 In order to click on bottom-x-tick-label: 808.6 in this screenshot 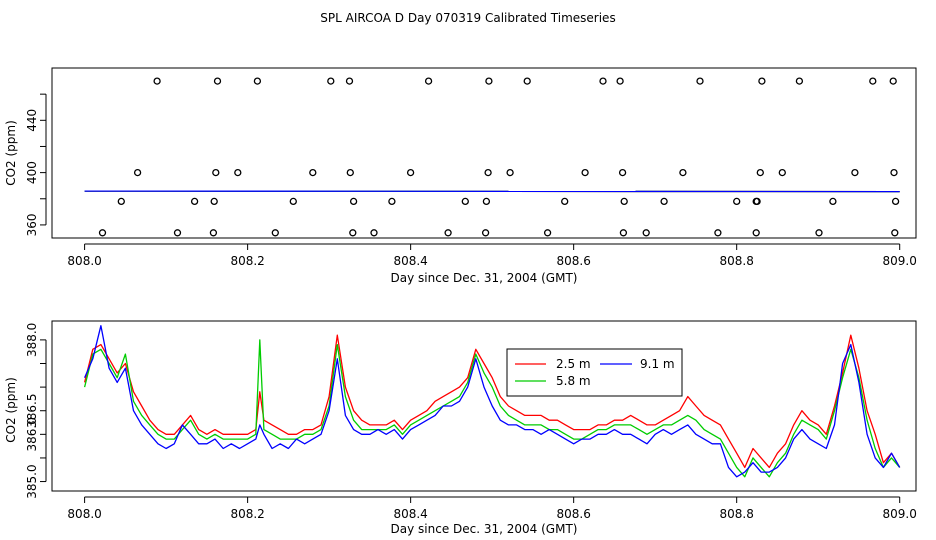, I will do `click(573, 514)`.